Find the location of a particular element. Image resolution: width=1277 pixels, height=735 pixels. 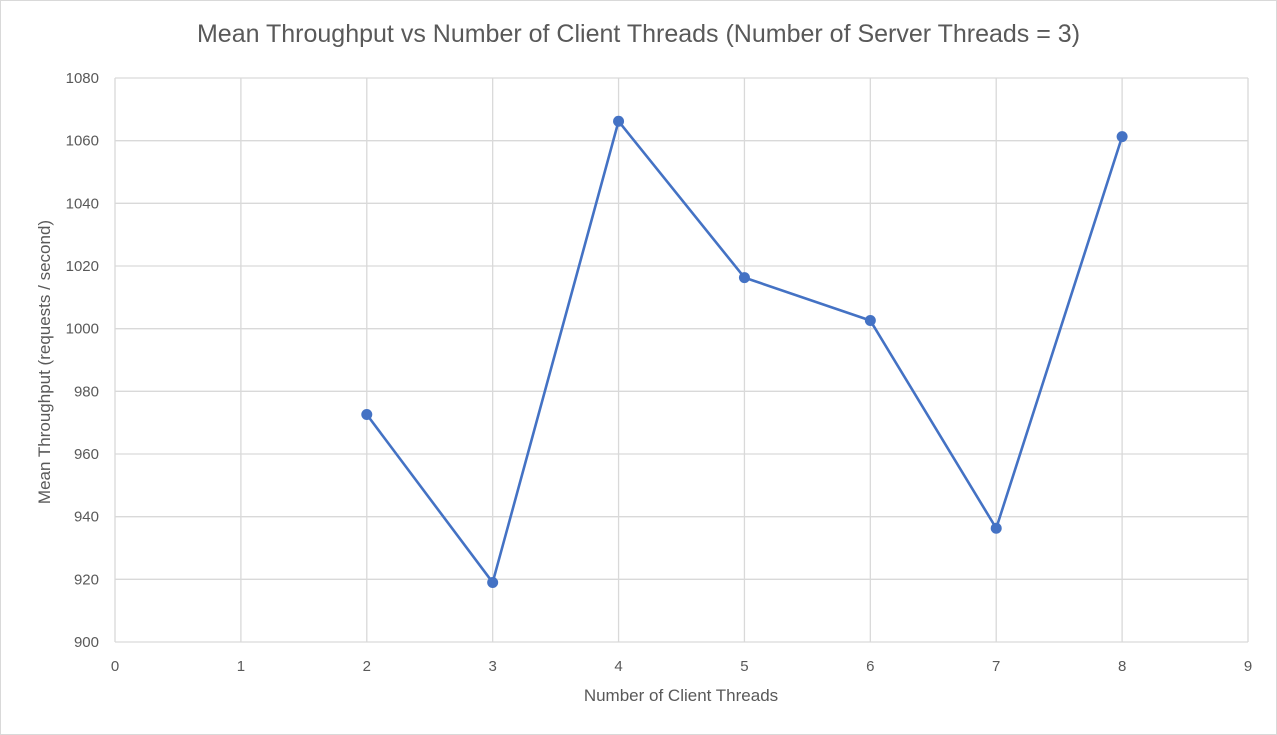

y-tick-label: 940 is located at coordinates (86, 517).